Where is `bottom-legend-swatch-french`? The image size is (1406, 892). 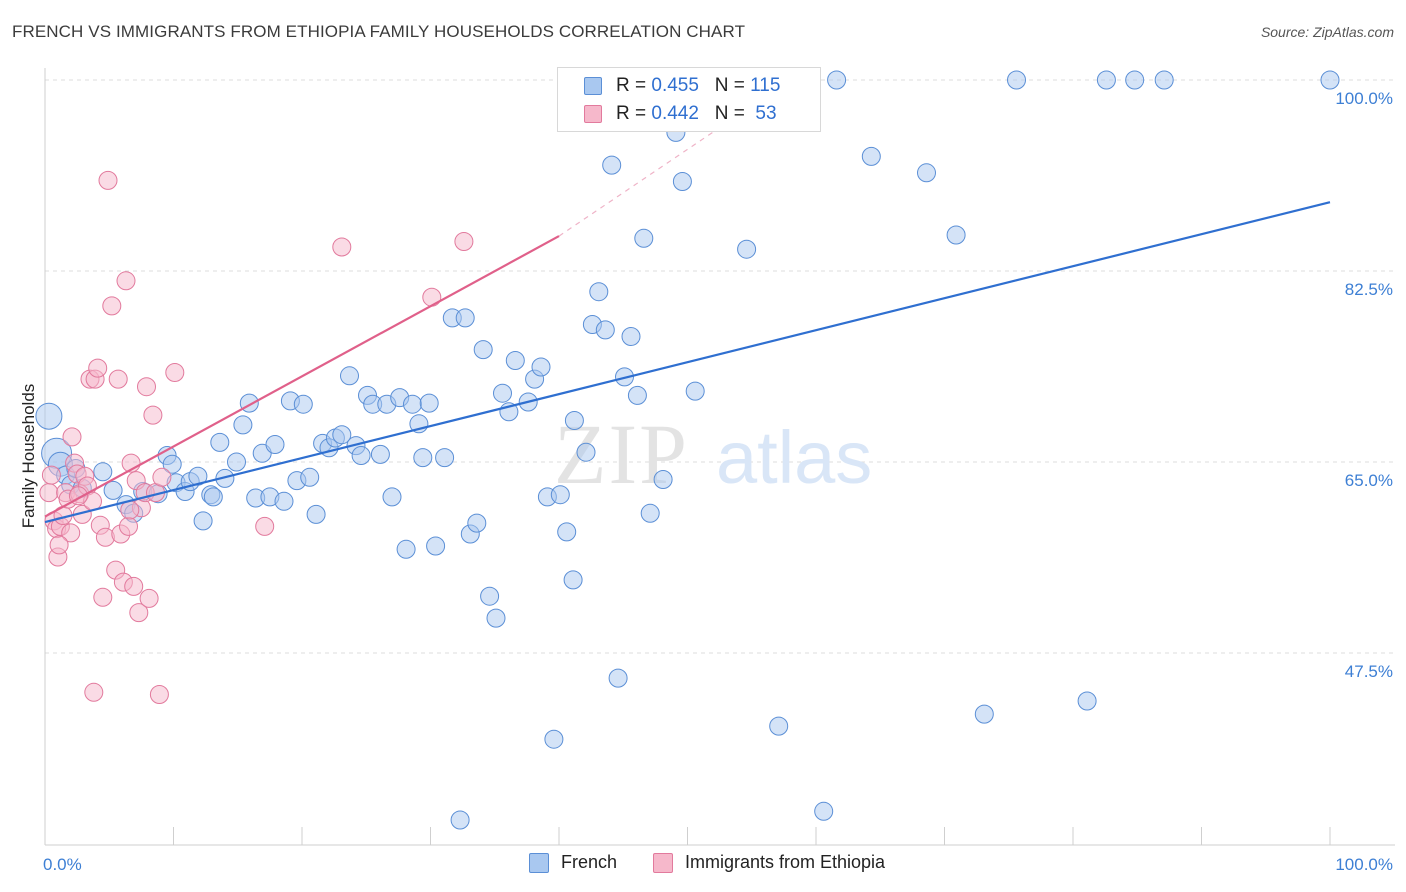
bottom-legend-swatch-french is located at coordinates (539, 862).